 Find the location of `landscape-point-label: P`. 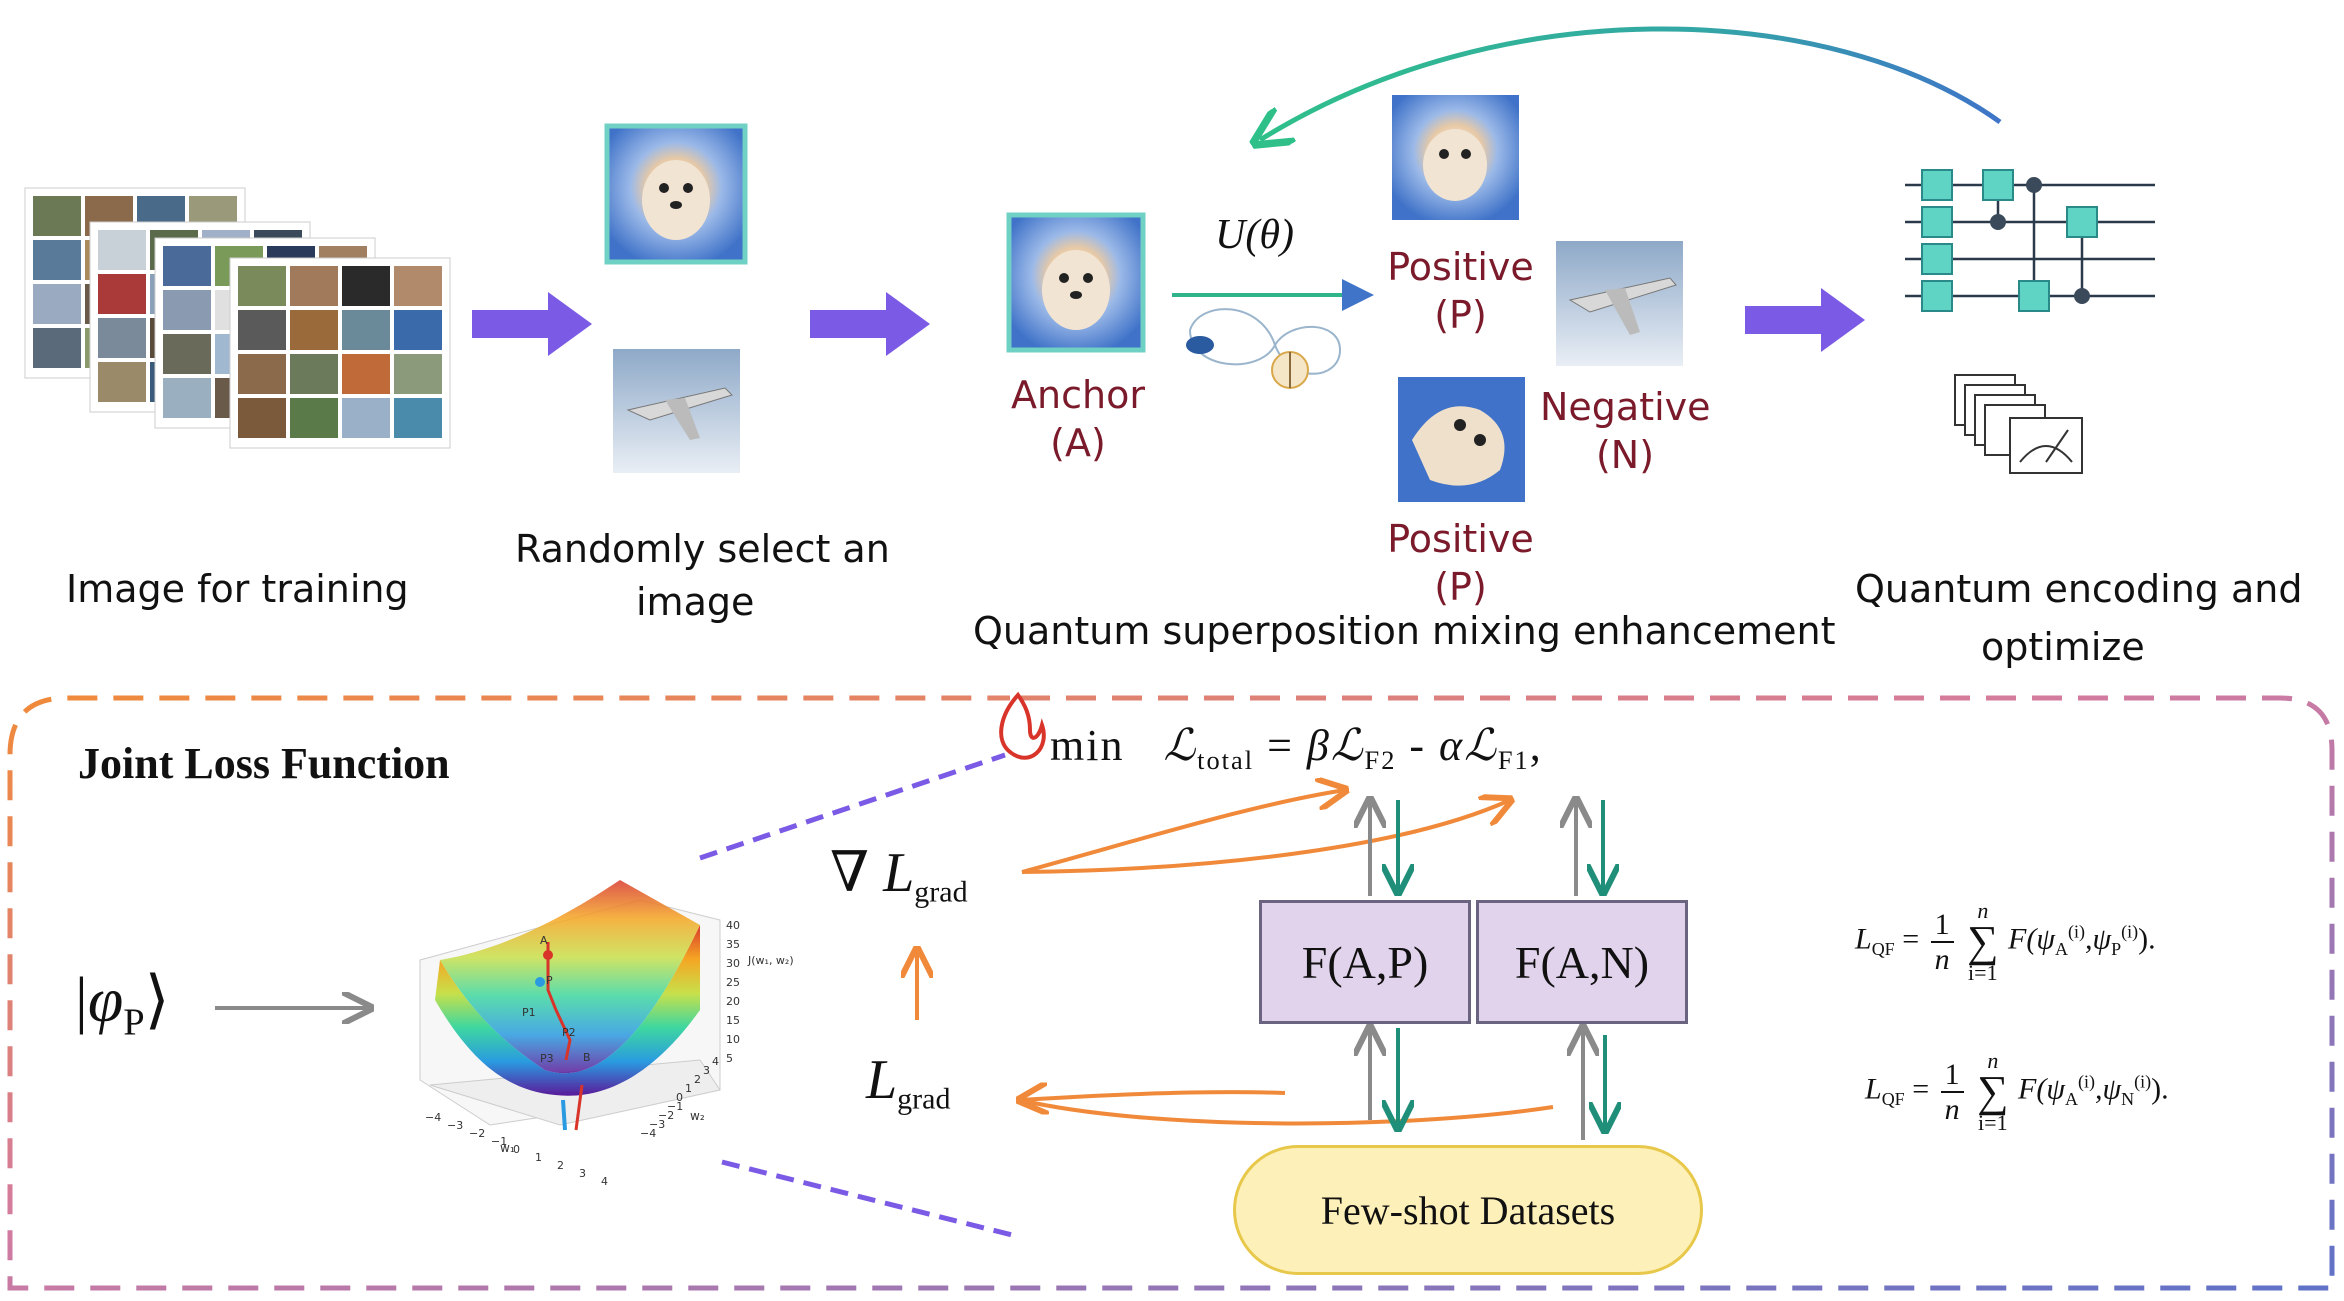

landscape-point-label: P is located at coordinates (549, 980).